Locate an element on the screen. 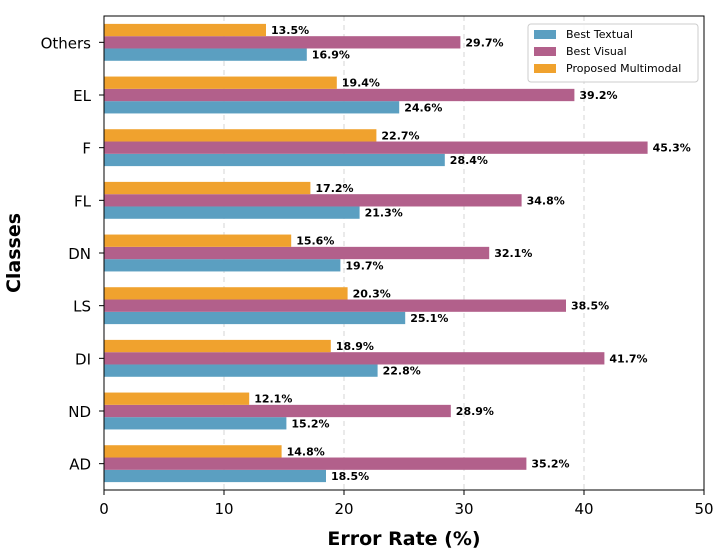 Image resolution: width=722 pixels, height=553 pixels. data-label: 12.1% is located at coordinates (273, 399).